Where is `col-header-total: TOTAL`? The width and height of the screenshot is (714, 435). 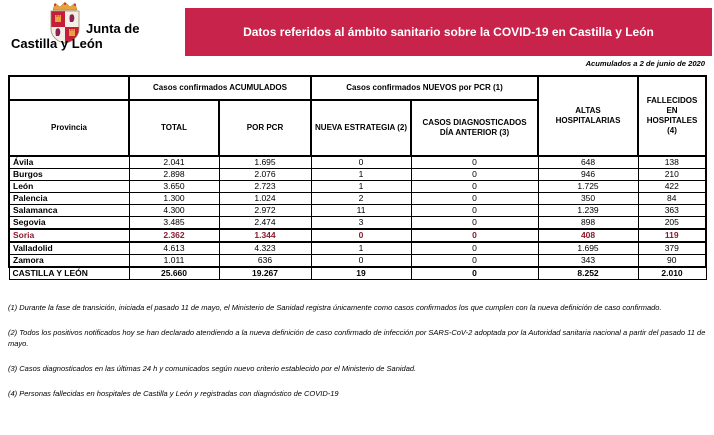 col-header-total: TOTAL is located at coordinates (174, 128).